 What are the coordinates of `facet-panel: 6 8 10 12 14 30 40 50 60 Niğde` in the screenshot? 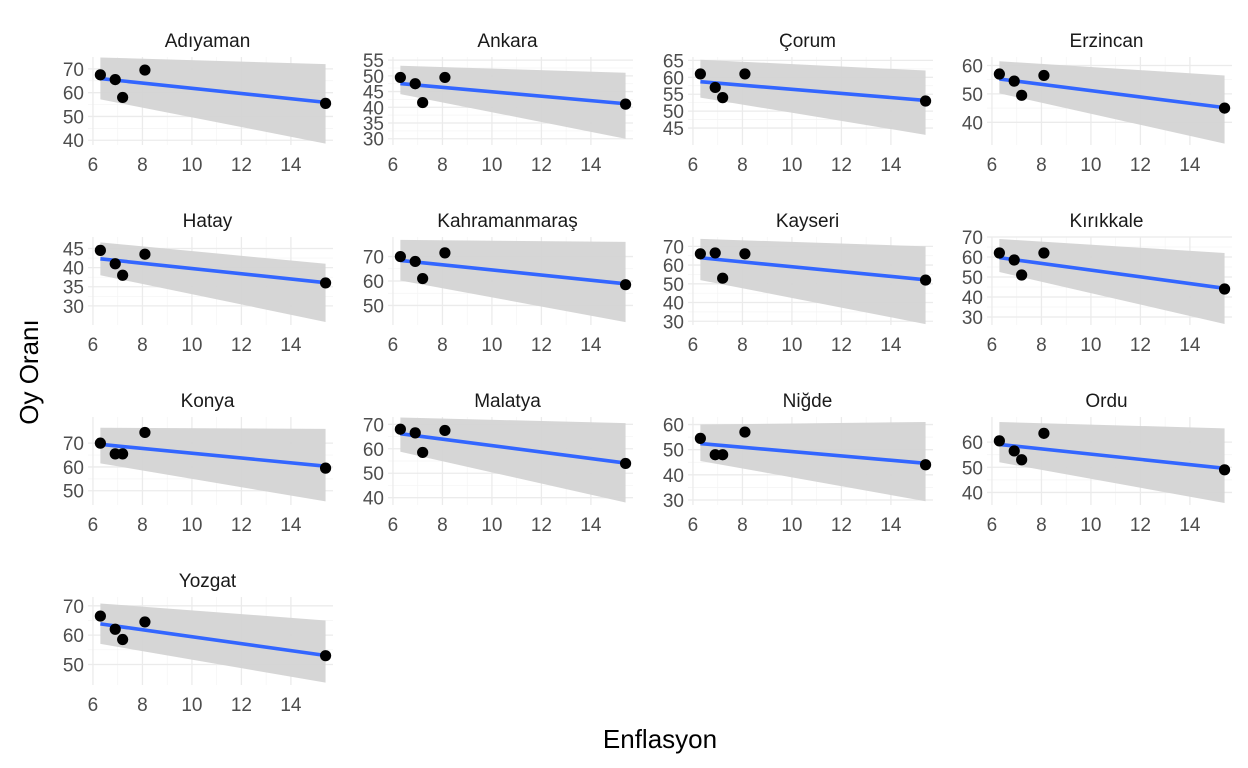 It's located at (798, 463).